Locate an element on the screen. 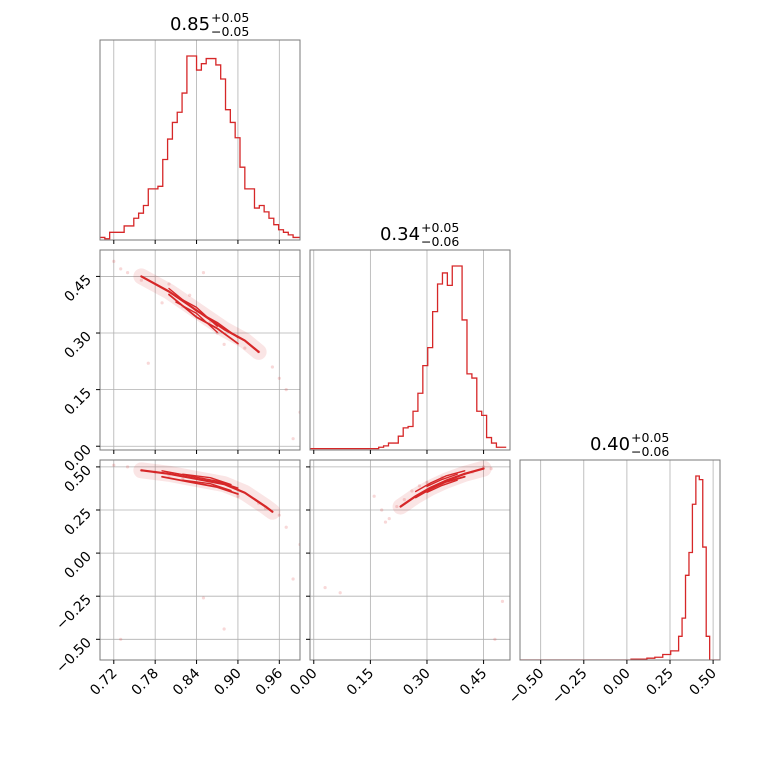 The height and width of the screenshot is (760, 760). panel-2-0-ytick-label-3: 0.25 is located at coordinates (77, 522).